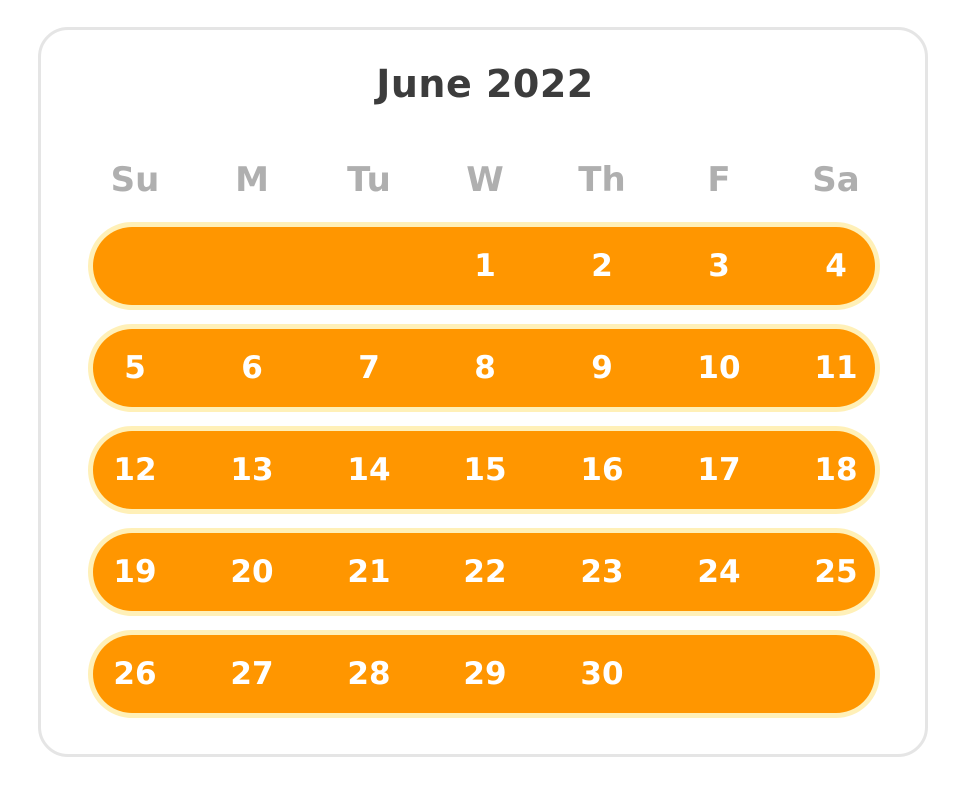 The width and height of the screenshot is (970, 786). Describe the element at coordinates (719, 368) in the screenshot. I see `calendar-day: 10` at that location.